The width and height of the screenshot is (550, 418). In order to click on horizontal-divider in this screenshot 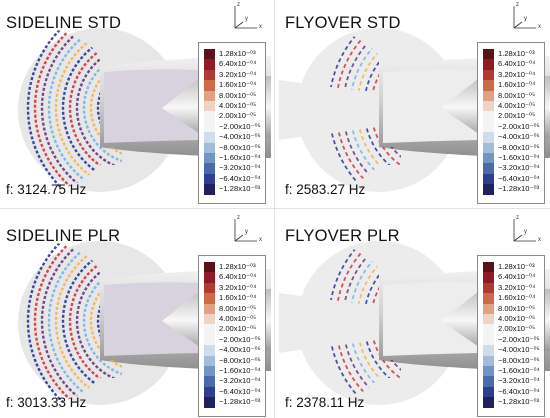, I will do `click(275, 208)`.